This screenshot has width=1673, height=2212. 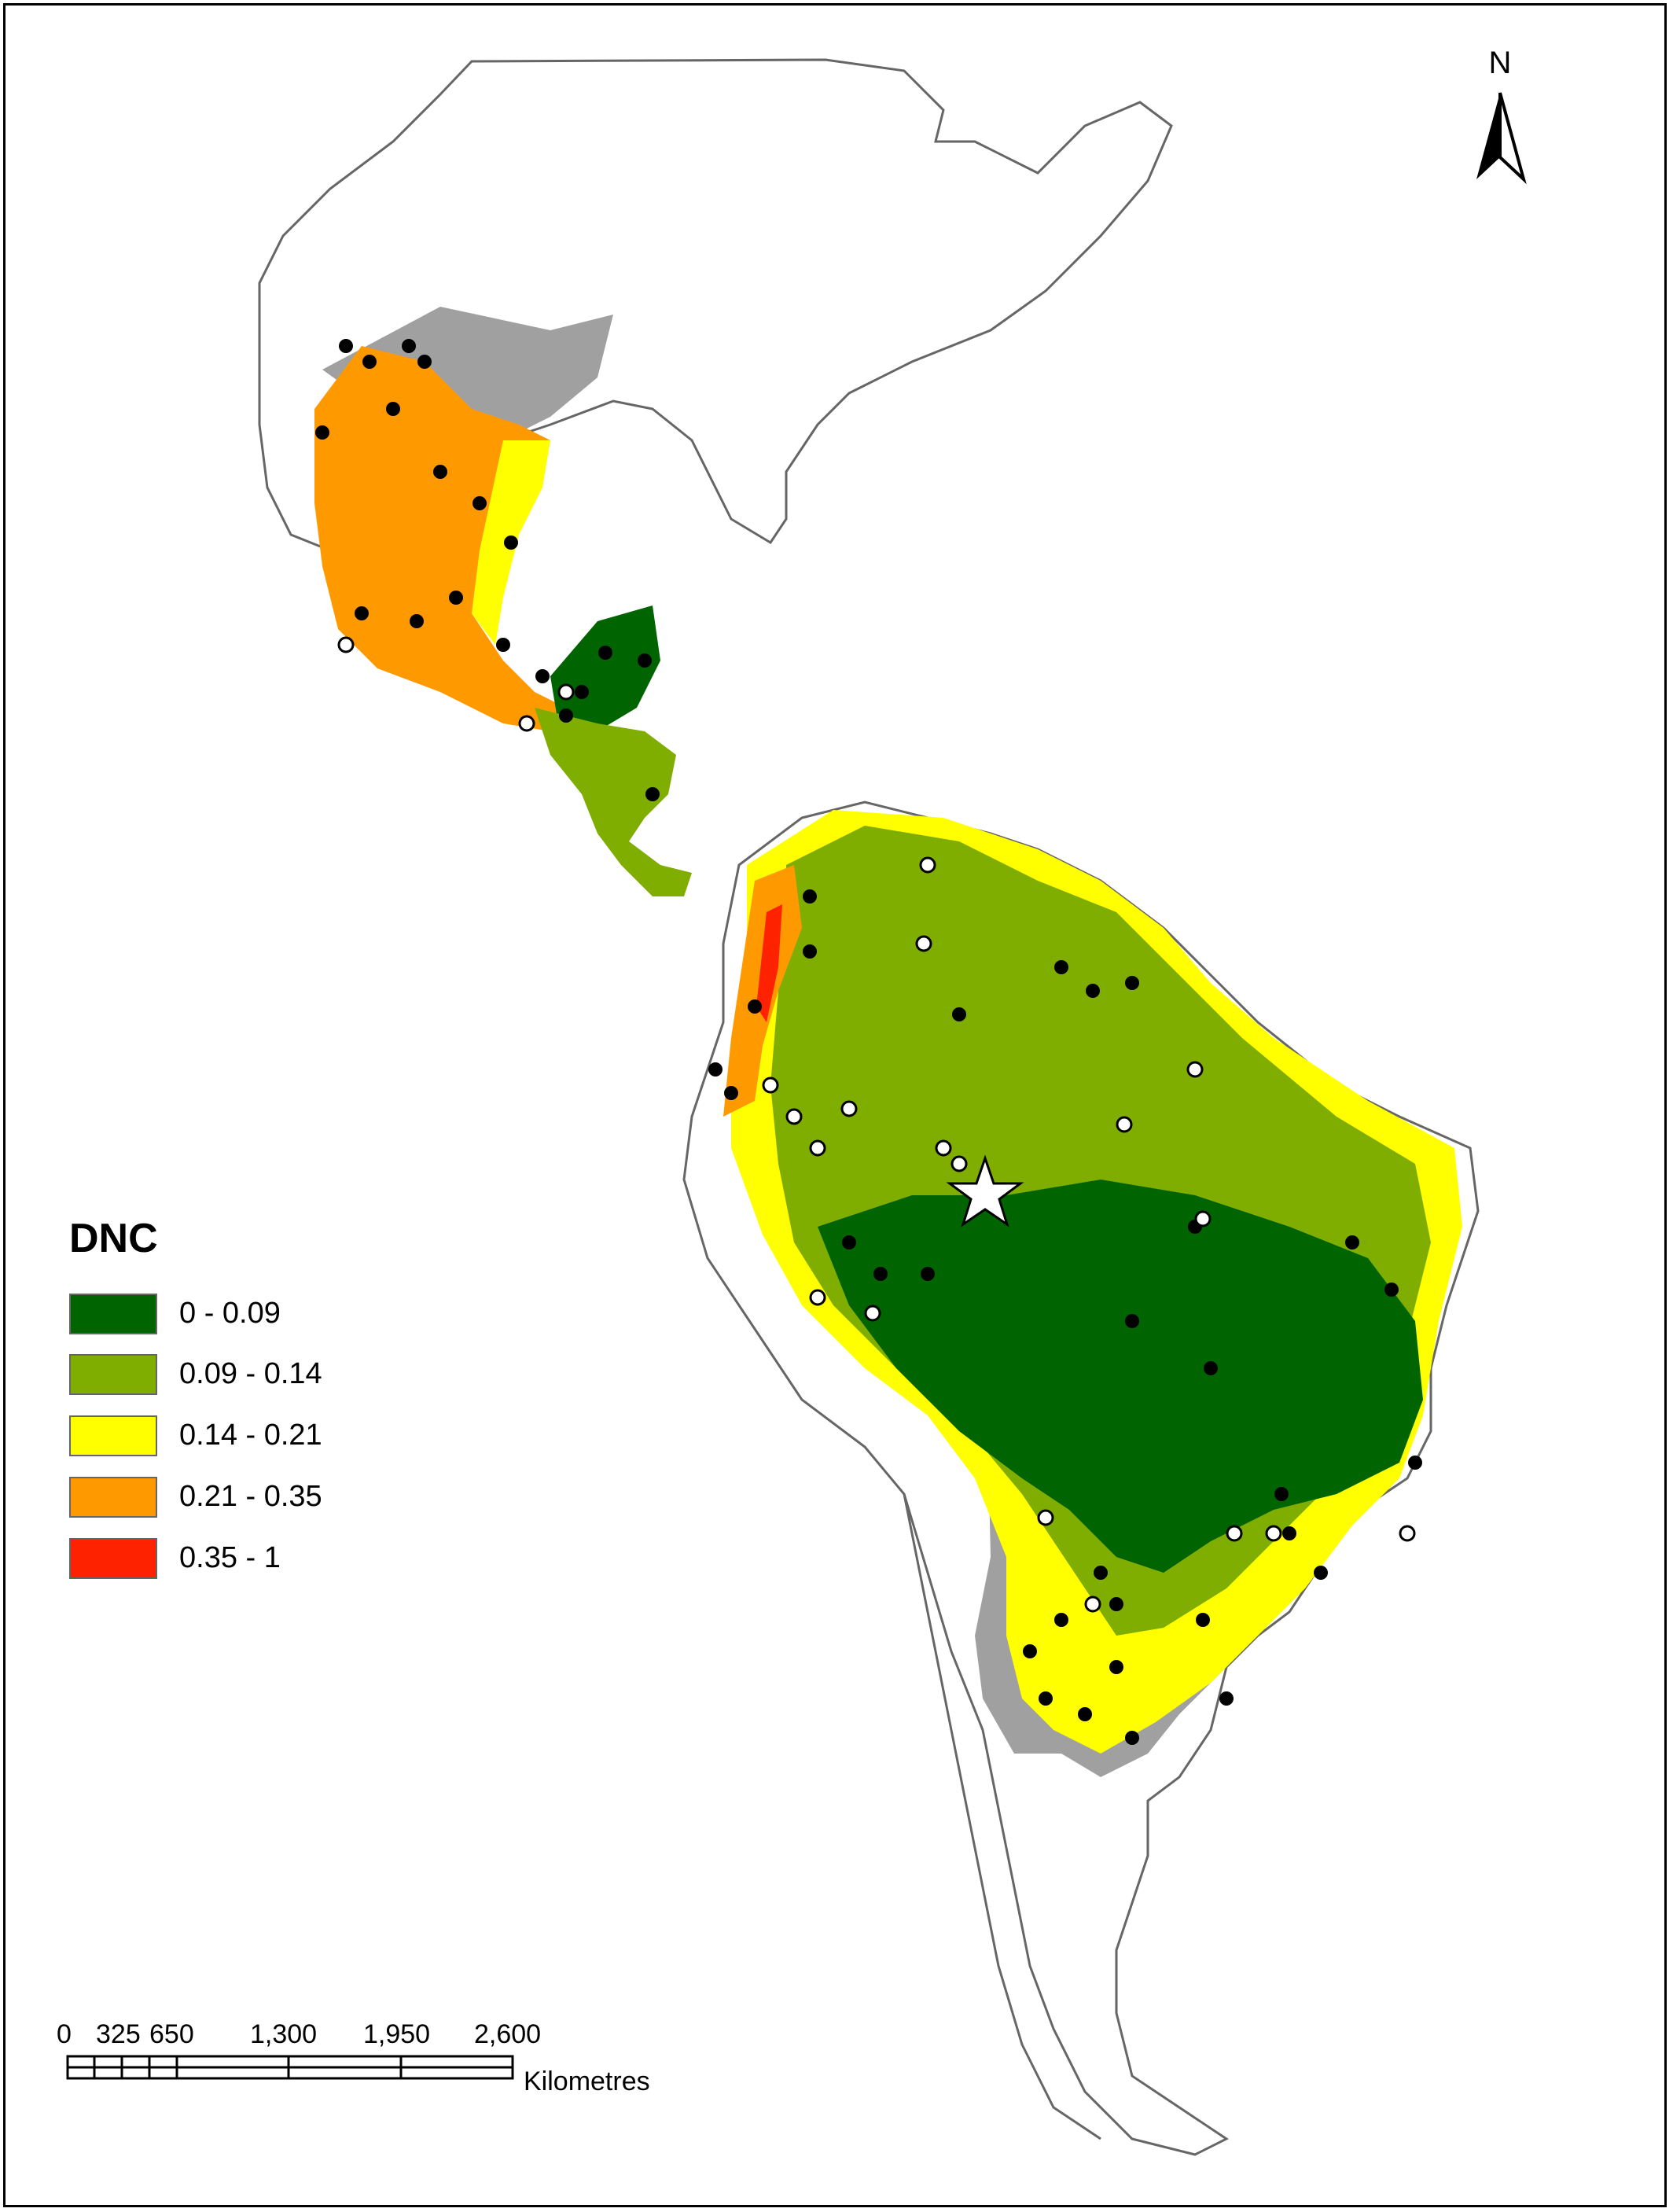 What do you see at coordinates (284, 2034) in the screenshot?
I see `scale-tick-label: 1,300` at bounding box center [284, 2034].